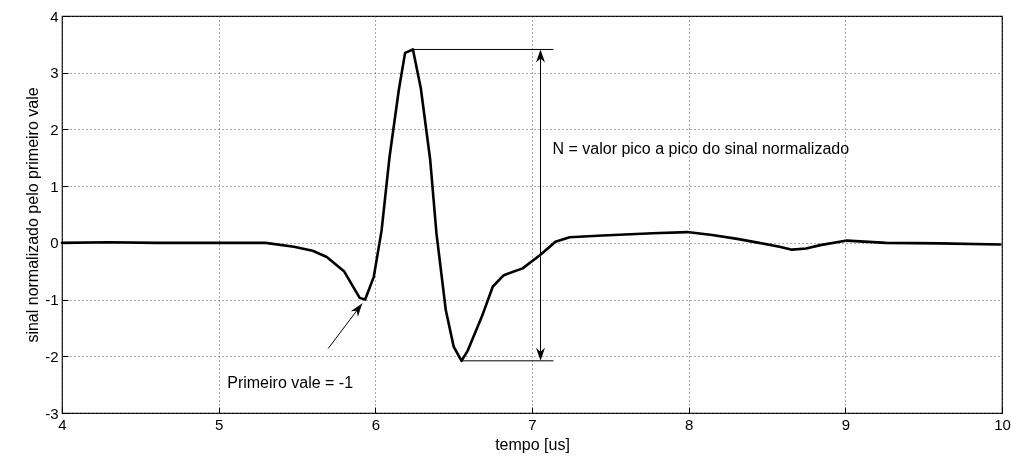 Image resolution: width=1019 pixels, height=466 pixels. I want to click on x-tick-label: 10, so click(1002, 424).